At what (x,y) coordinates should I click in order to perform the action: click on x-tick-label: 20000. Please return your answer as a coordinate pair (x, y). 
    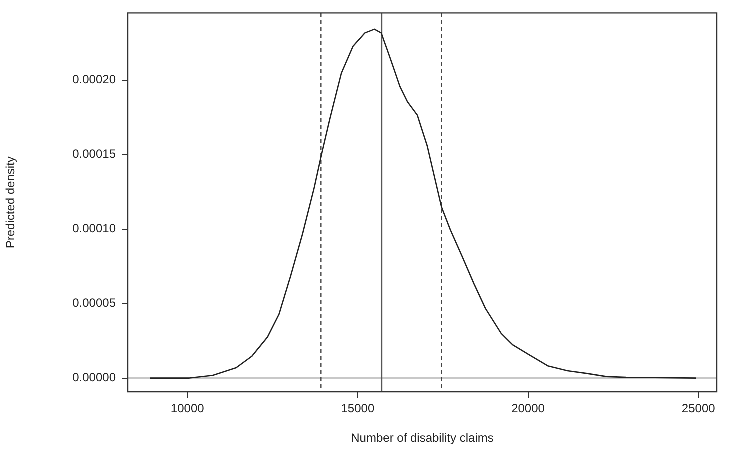
    Looking at the image, I should click on (529, 409).